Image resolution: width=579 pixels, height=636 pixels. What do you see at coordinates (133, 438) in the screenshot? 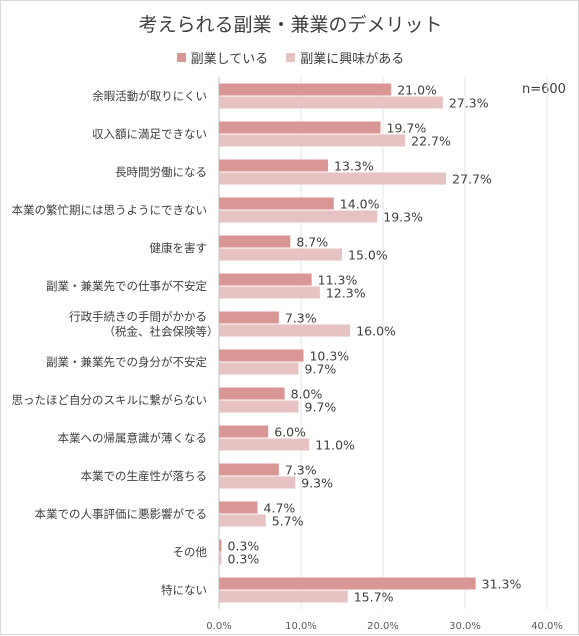
I see `category-label: 本業への帰属意識が薄くなる` at bounding box center [133, 438].